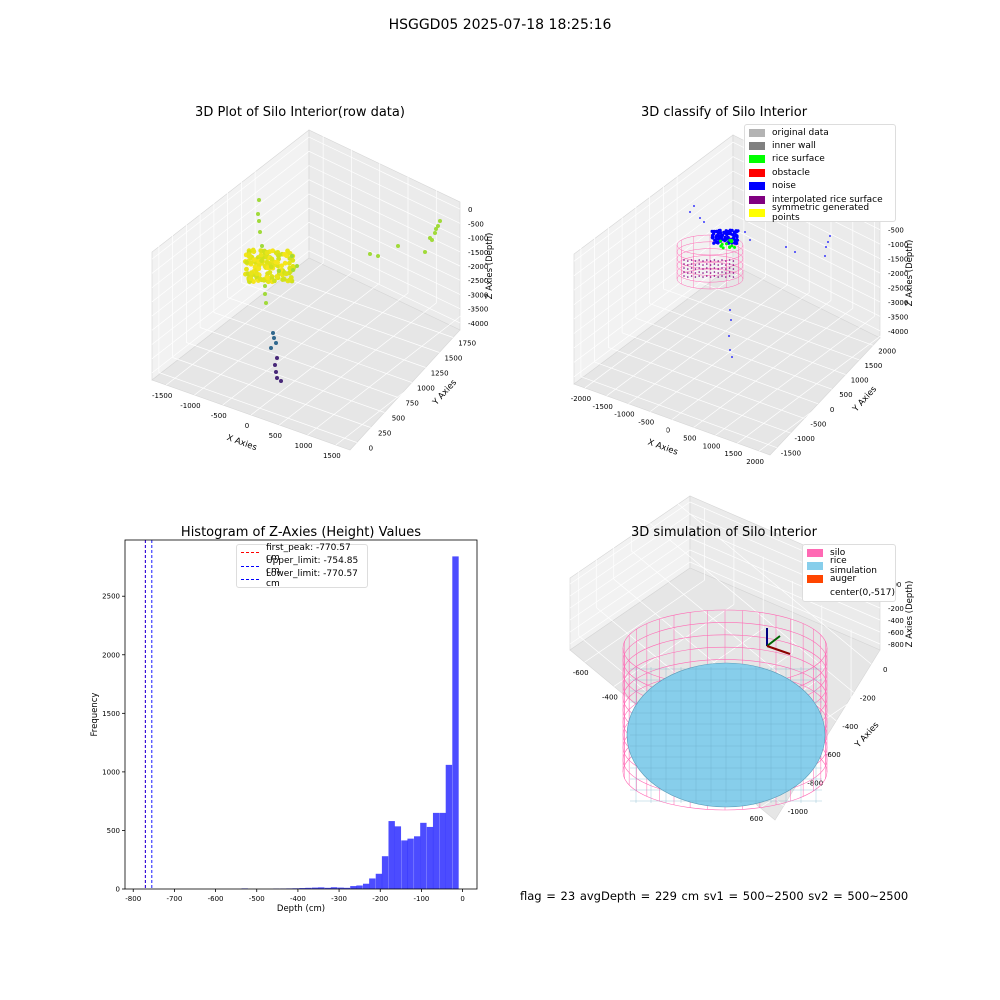 Image resolution: width=1000 pixels, height=1000 pixels. I want to click on y-tick-label: 1750, so click(467, 344).